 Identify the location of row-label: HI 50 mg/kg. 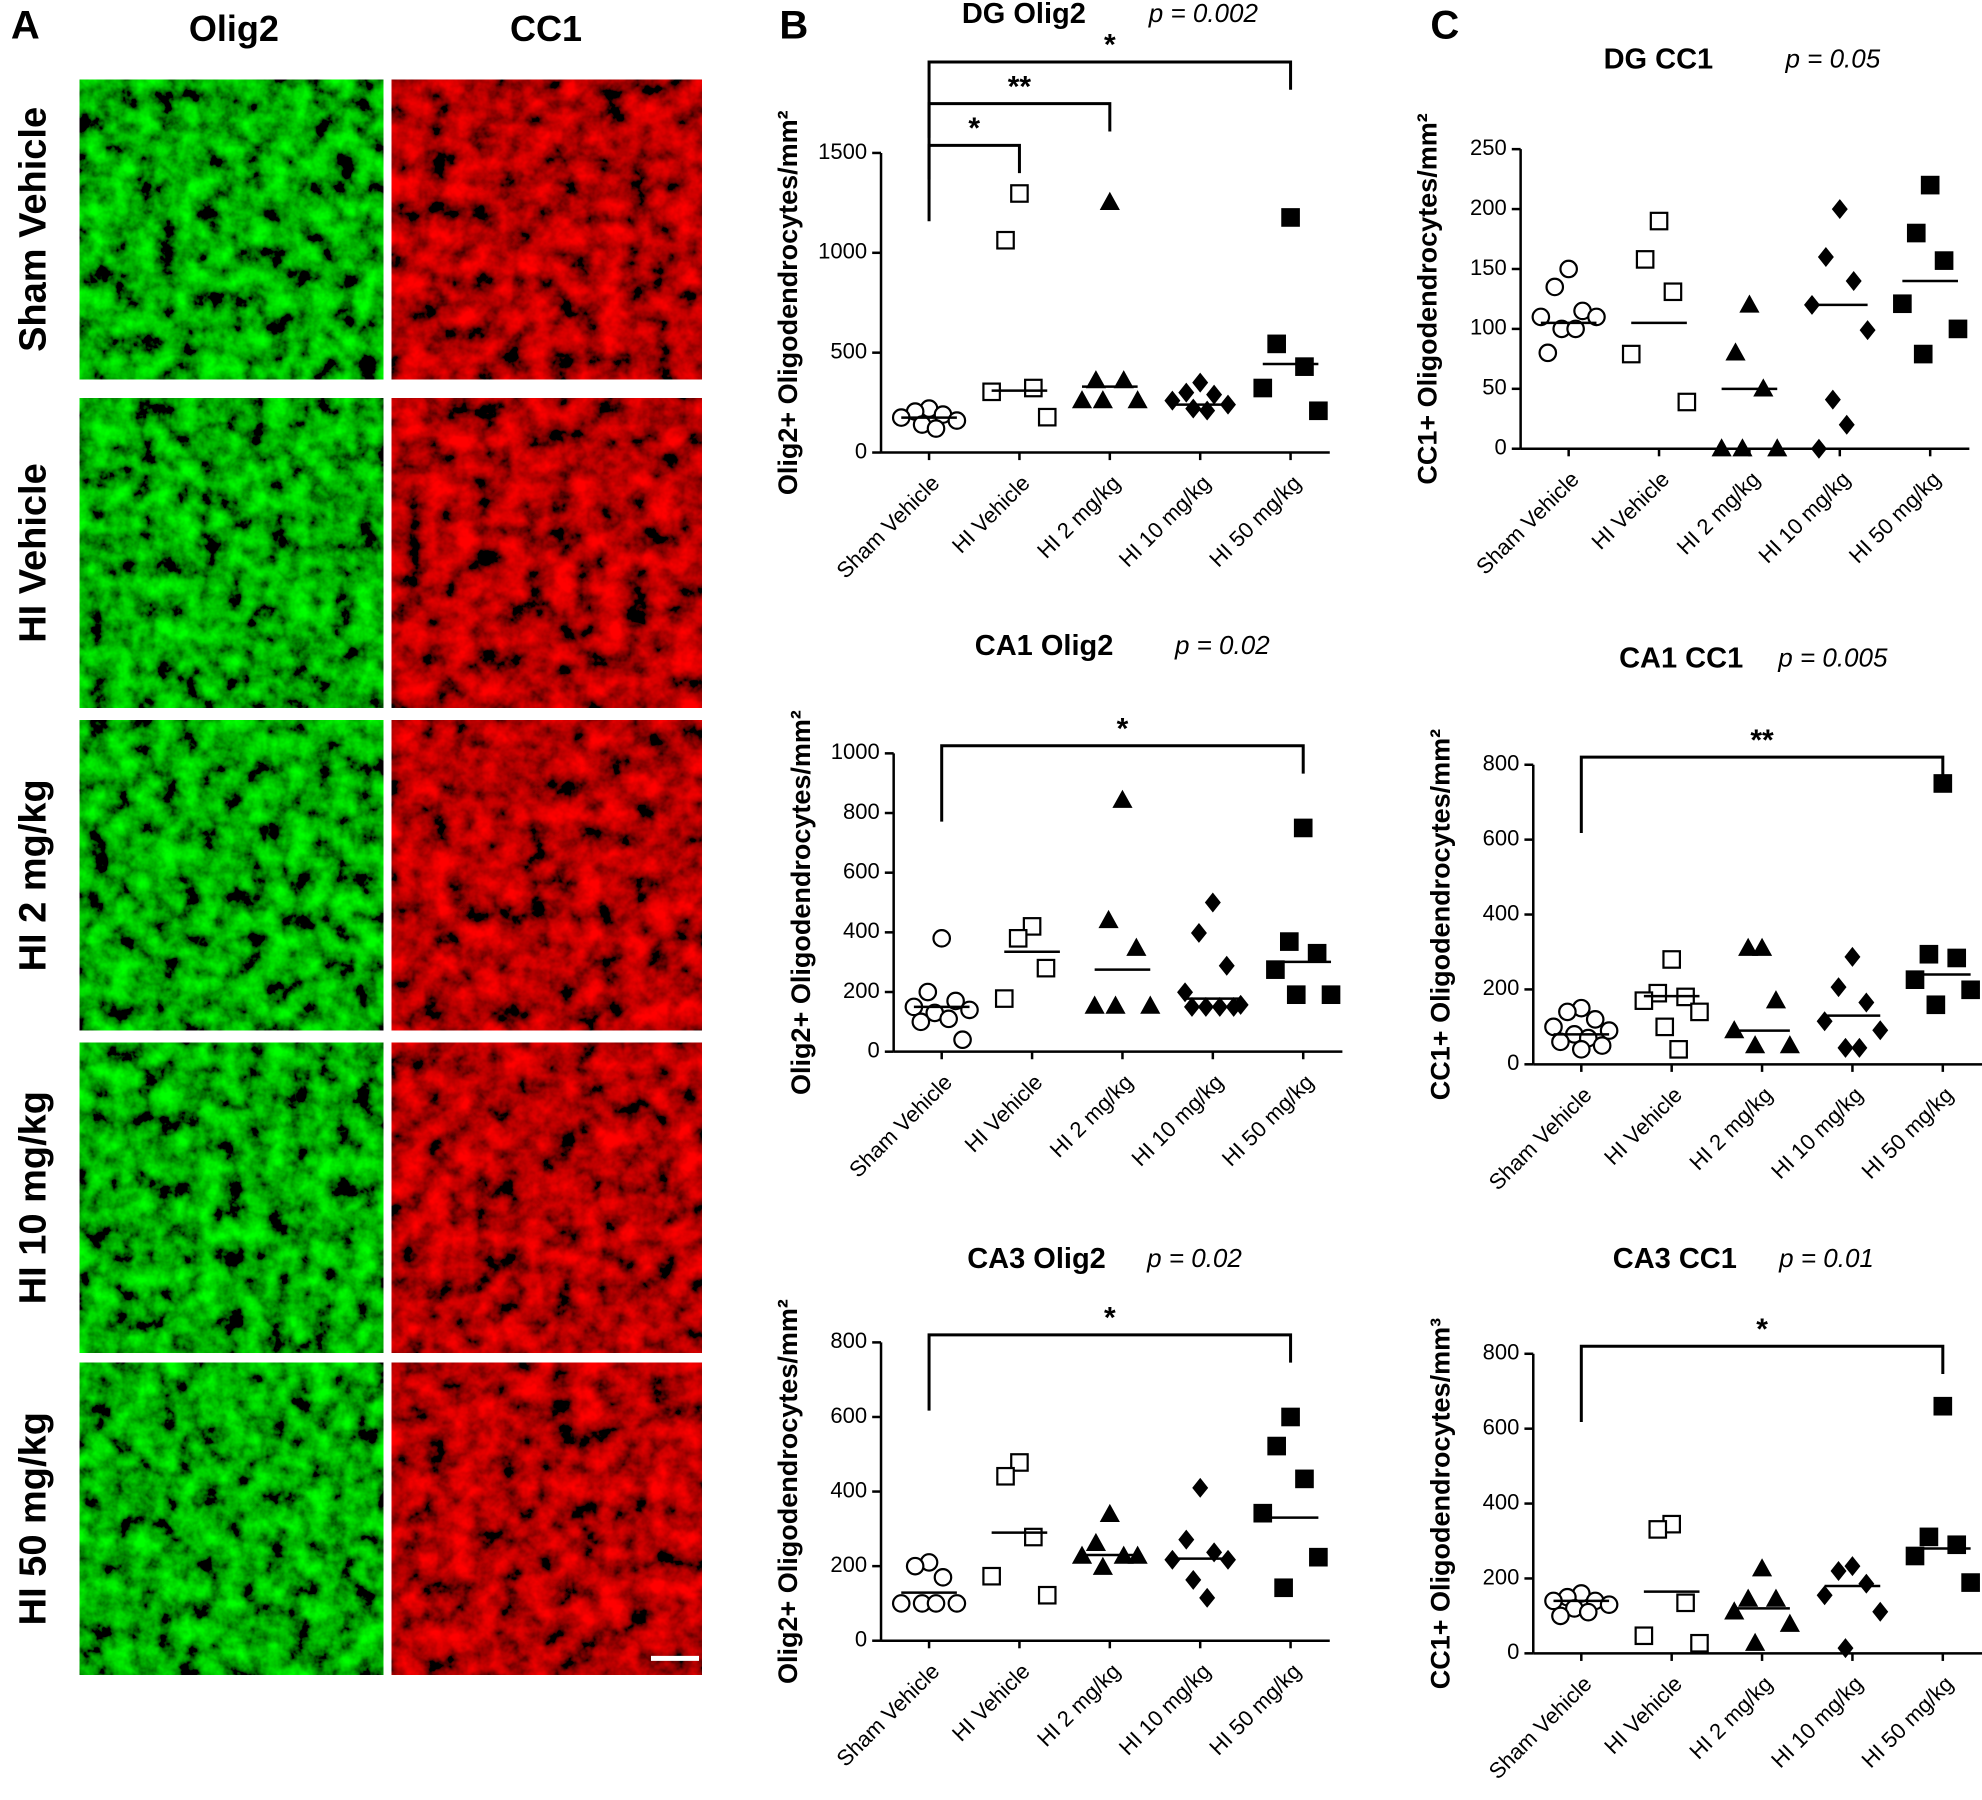
(33, 1518).